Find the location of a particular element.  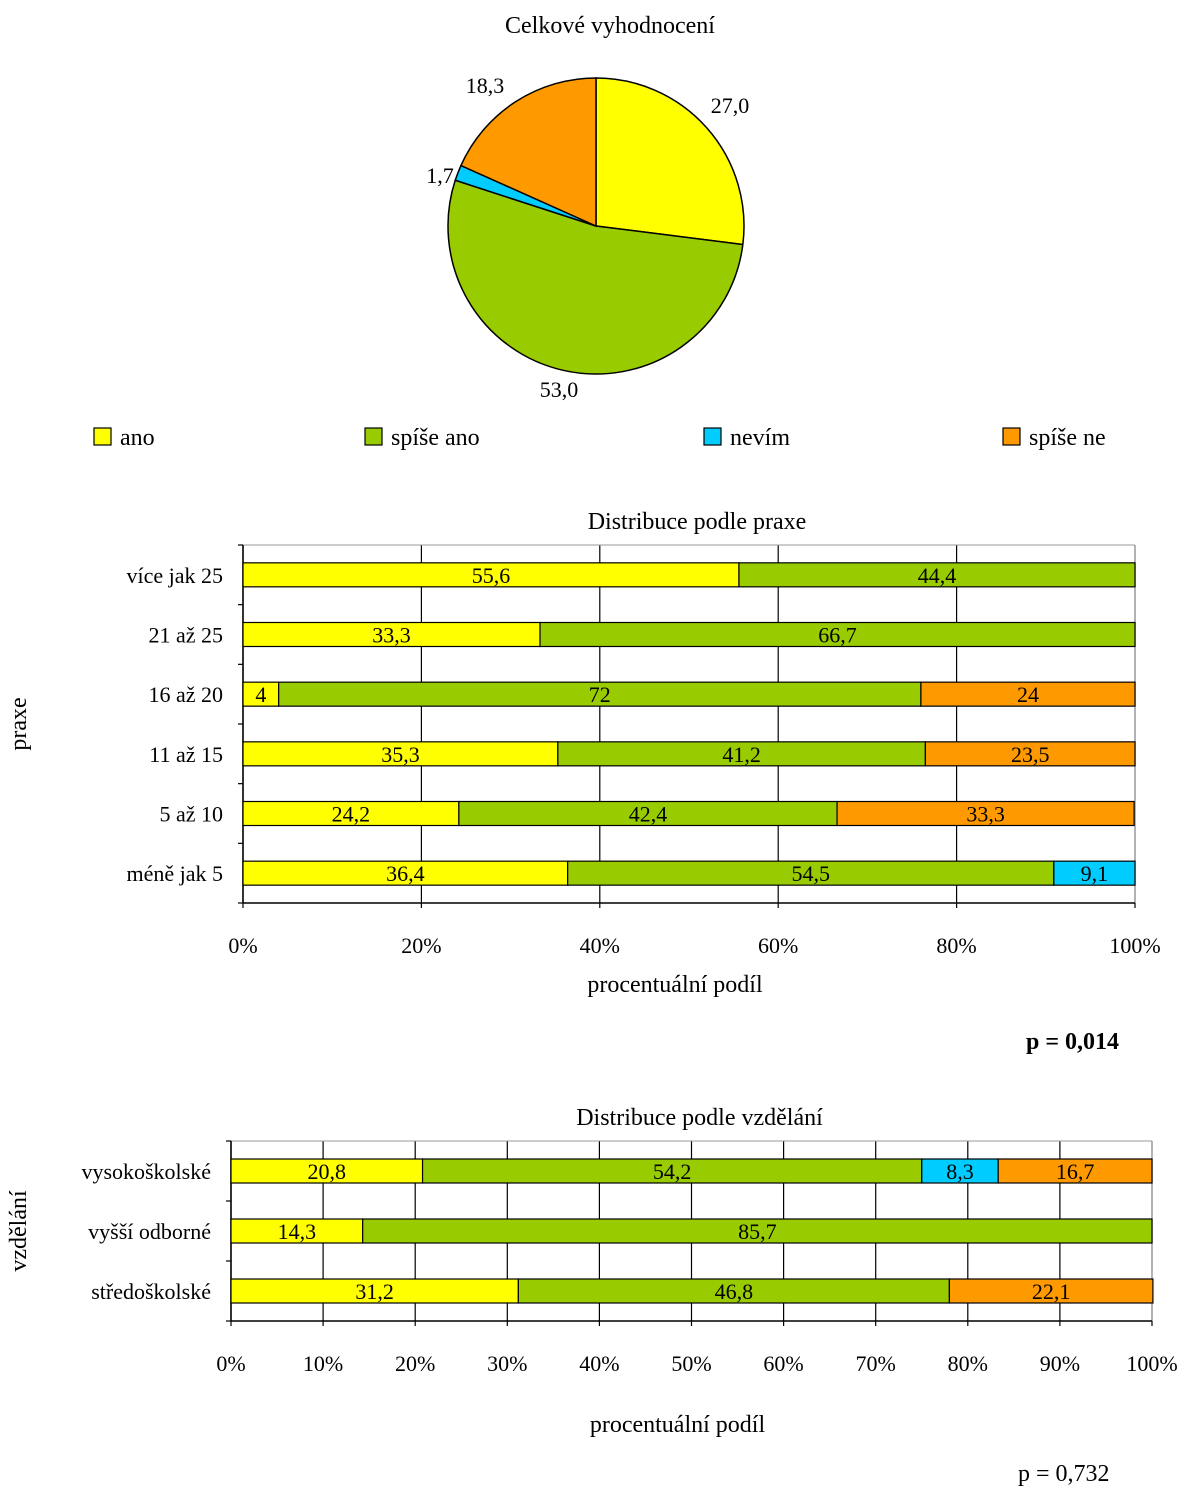

vzdelani-x-tick-label: 70% is located at coordinates (876, 1363).